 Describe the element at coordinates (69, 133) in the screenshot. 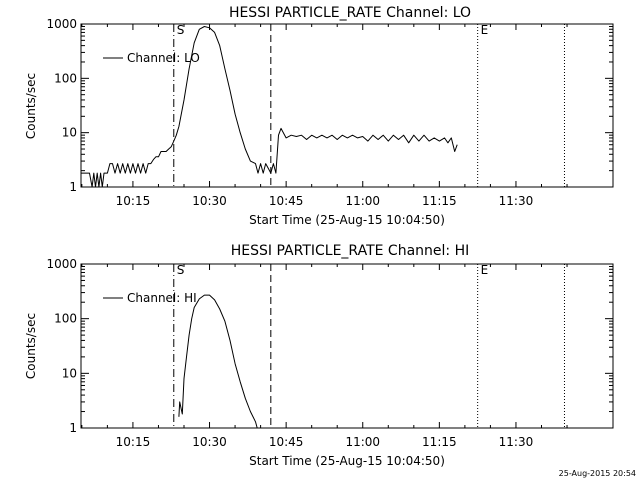

I see `lo-y-tick-label: 10` at that location.